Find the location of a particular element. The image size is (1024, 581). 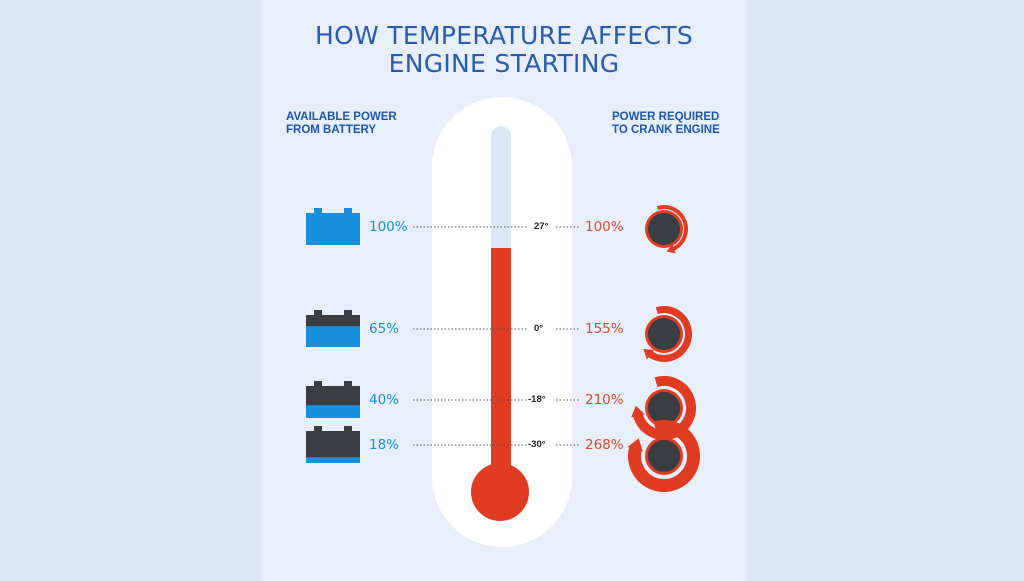

available-power-line-1: AVAILABLE POWER is located at coordinates (341, 117).